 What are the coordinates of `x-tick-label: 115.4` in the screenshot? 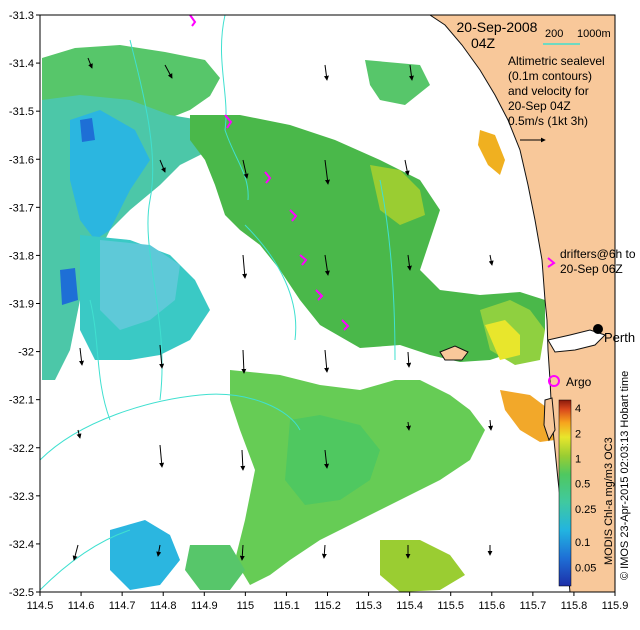 It's located at (409, 606).